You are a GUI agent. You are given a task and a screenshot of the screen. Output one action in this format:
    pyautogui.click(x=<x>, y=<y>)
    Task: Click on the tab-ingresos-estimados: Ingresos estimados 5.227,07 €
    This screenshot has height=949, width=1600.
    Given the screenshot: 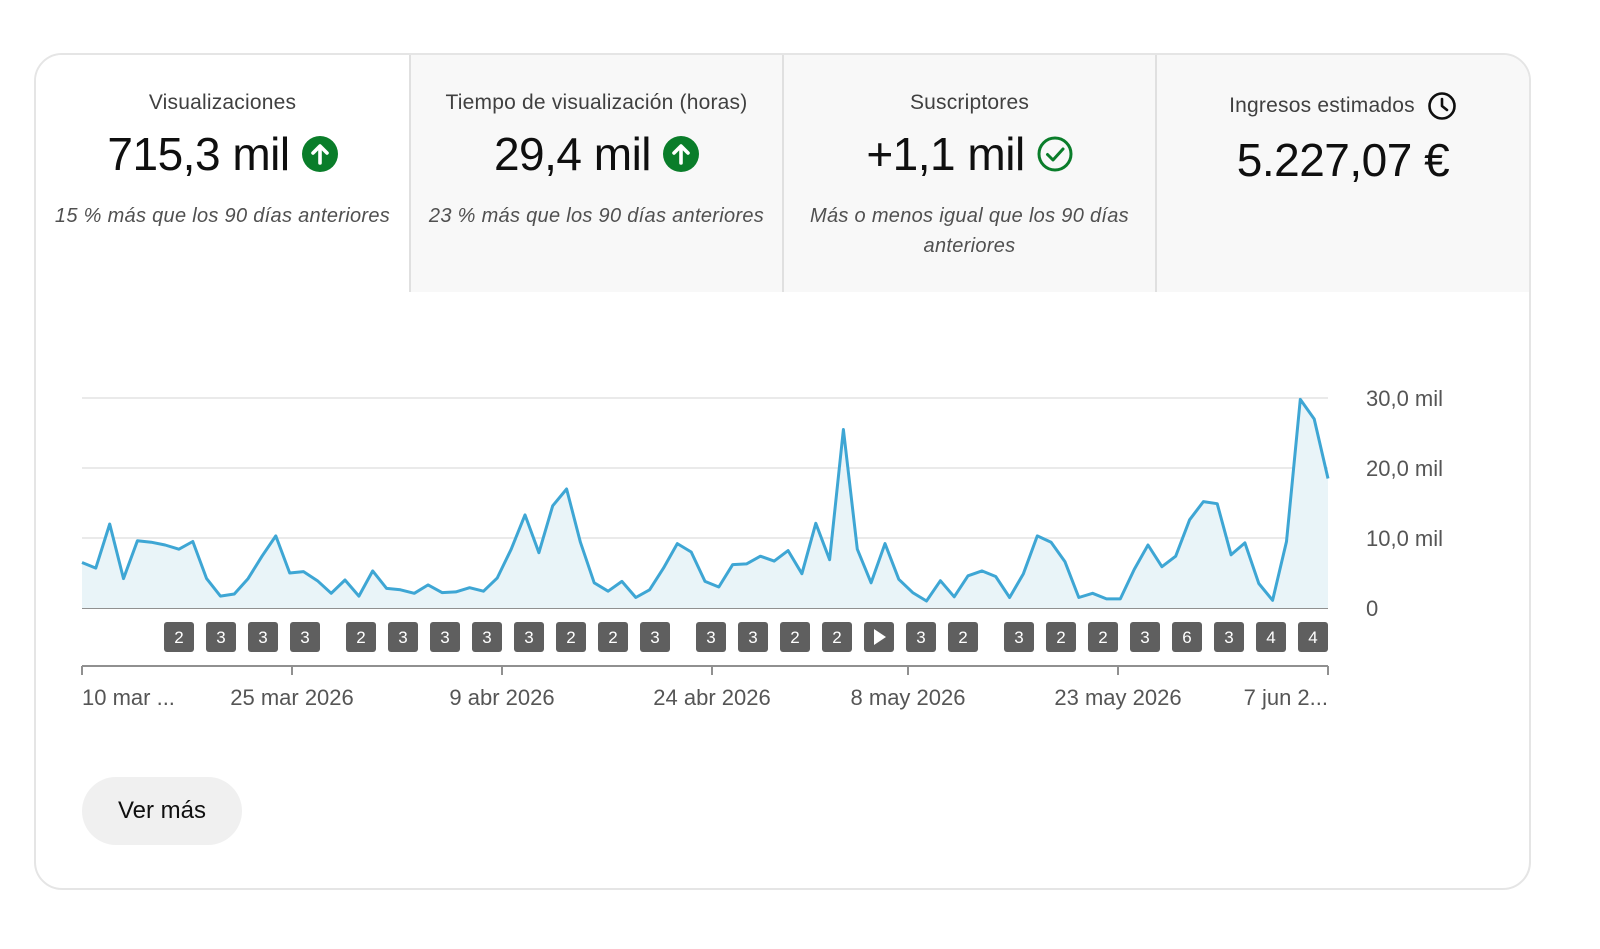 What is the action you would take?
    pyautogui.click(x=1342, y=173)
    